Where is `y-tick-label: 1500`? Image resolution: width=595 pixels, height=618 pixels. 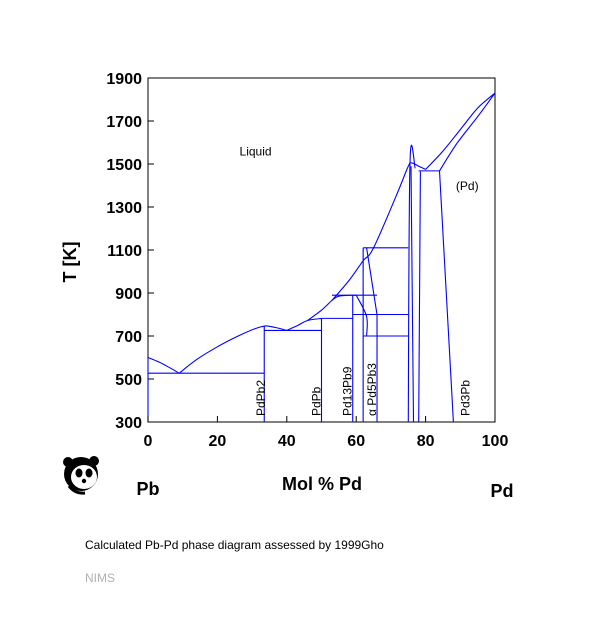
y-tick-label: 1500 is located at coordinates (124, 165).